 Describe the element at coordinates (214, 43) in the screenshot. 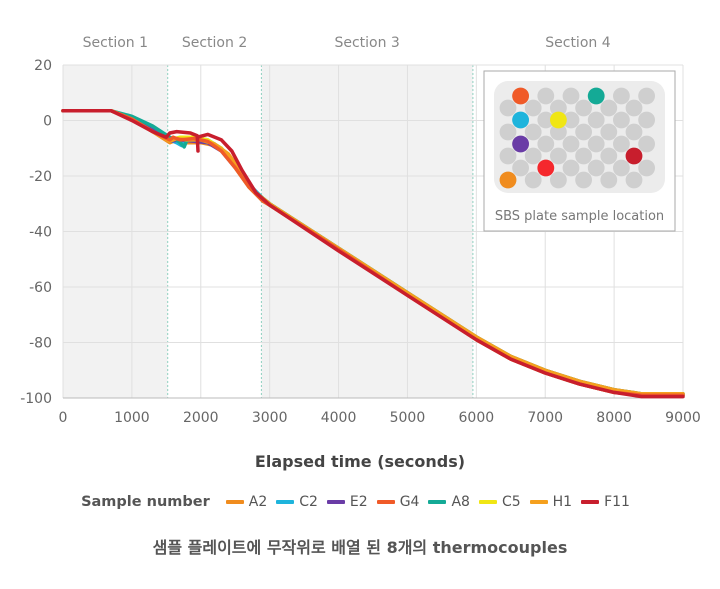

I see `section-label: Section 2` at that location.